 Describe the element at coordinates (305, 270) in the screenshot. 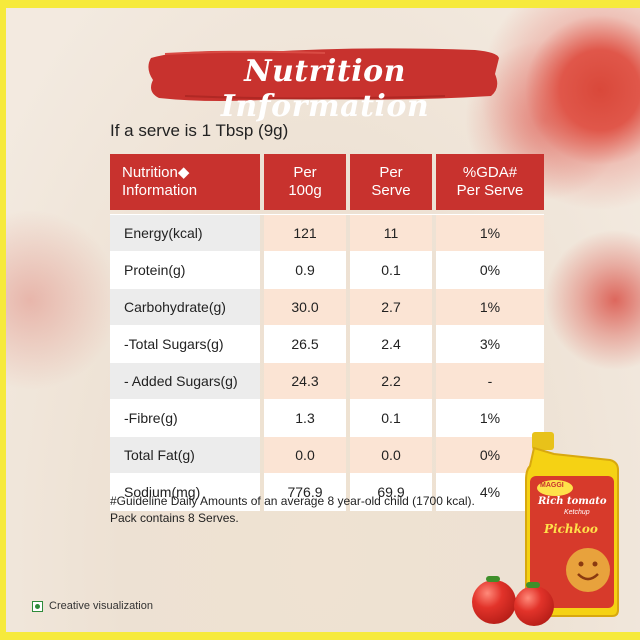

I see `value-per-100g: 0.9` at that location.